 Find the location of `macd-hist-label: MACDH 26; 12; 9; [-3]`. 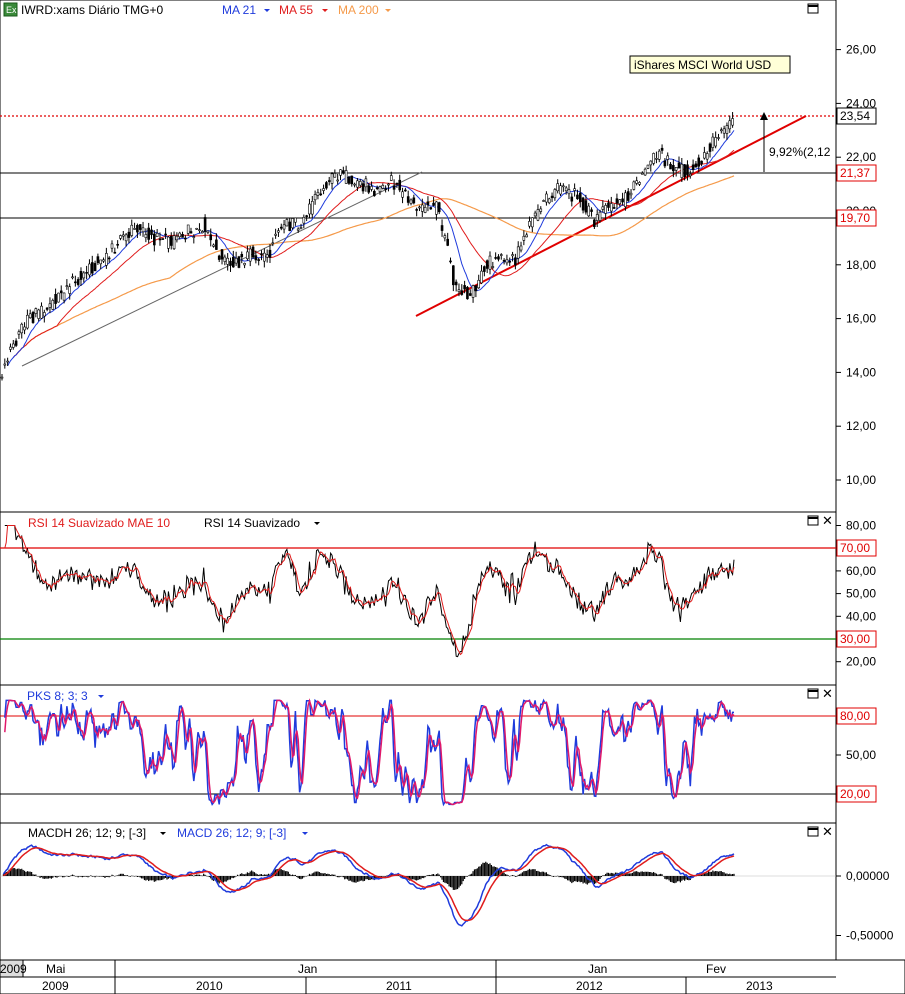

macd-hist-label: MACDH 26; 12; 9; [-3] is located at coordinates (87, 833).